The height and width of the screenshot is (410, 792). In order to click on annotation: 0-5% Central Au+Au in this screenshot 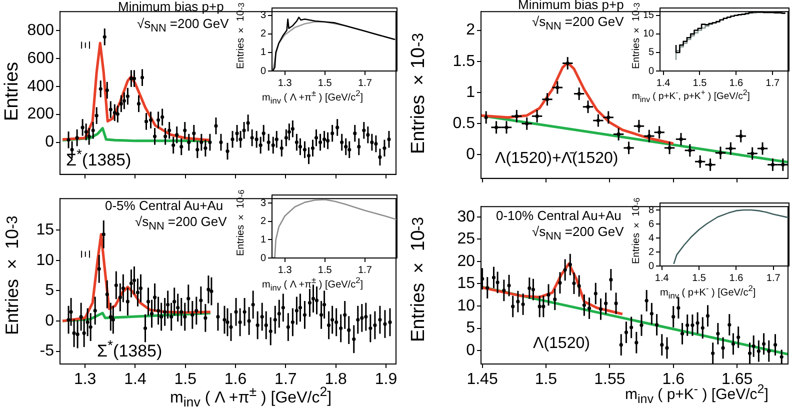, I will do `click(164, 206)`.